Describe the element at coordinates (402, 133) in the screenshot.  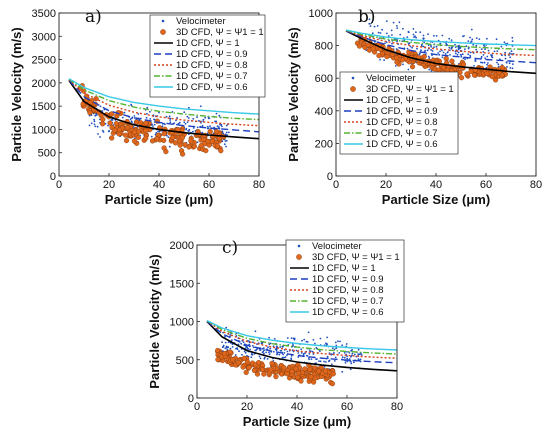
I see `legend-entry: 1D CFD, Ψ = 0.7` at that location.